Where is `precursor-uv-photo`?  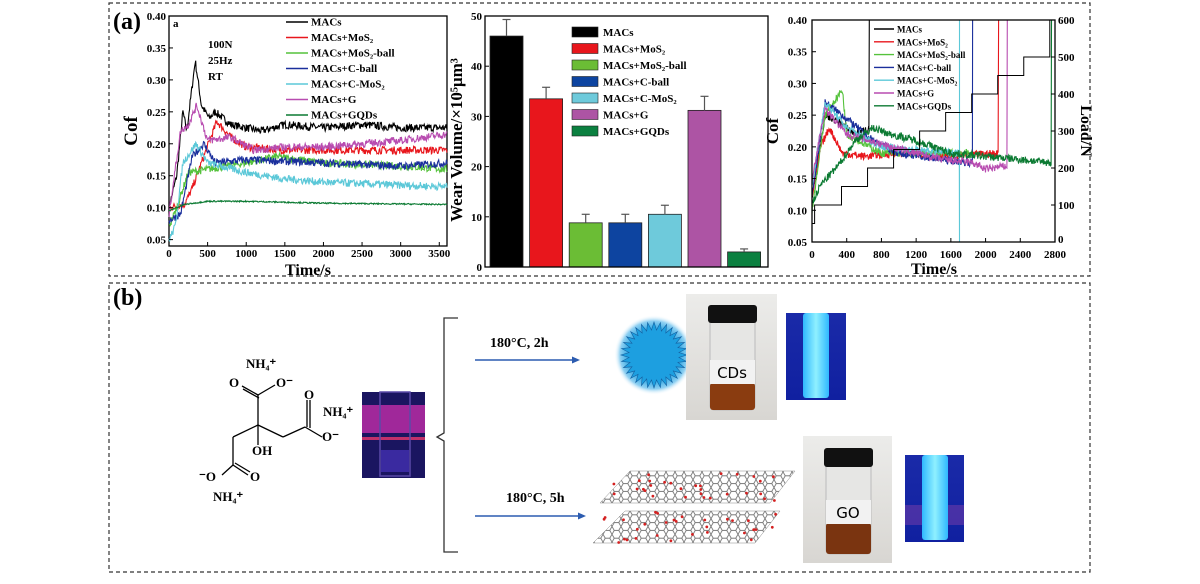
precursor-uv-photo is located at coordinates (393, 434).